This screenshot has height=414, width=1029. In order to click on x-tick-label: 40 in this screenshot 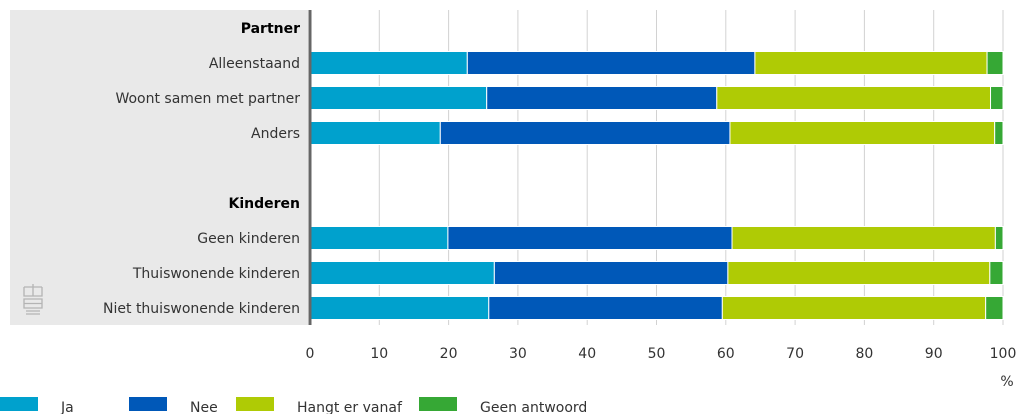, I will do `click(587, 354)`.